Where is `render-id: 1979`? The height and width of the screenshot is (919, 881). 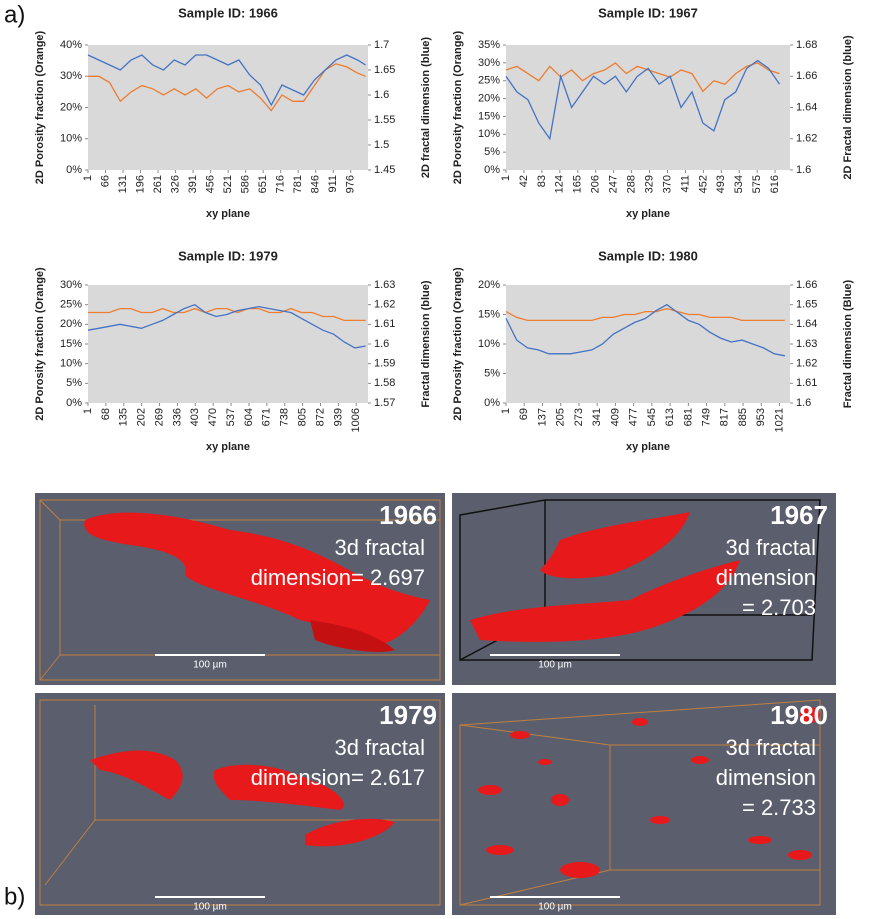 render-id: 1979 is located at coordinates (408, 715).